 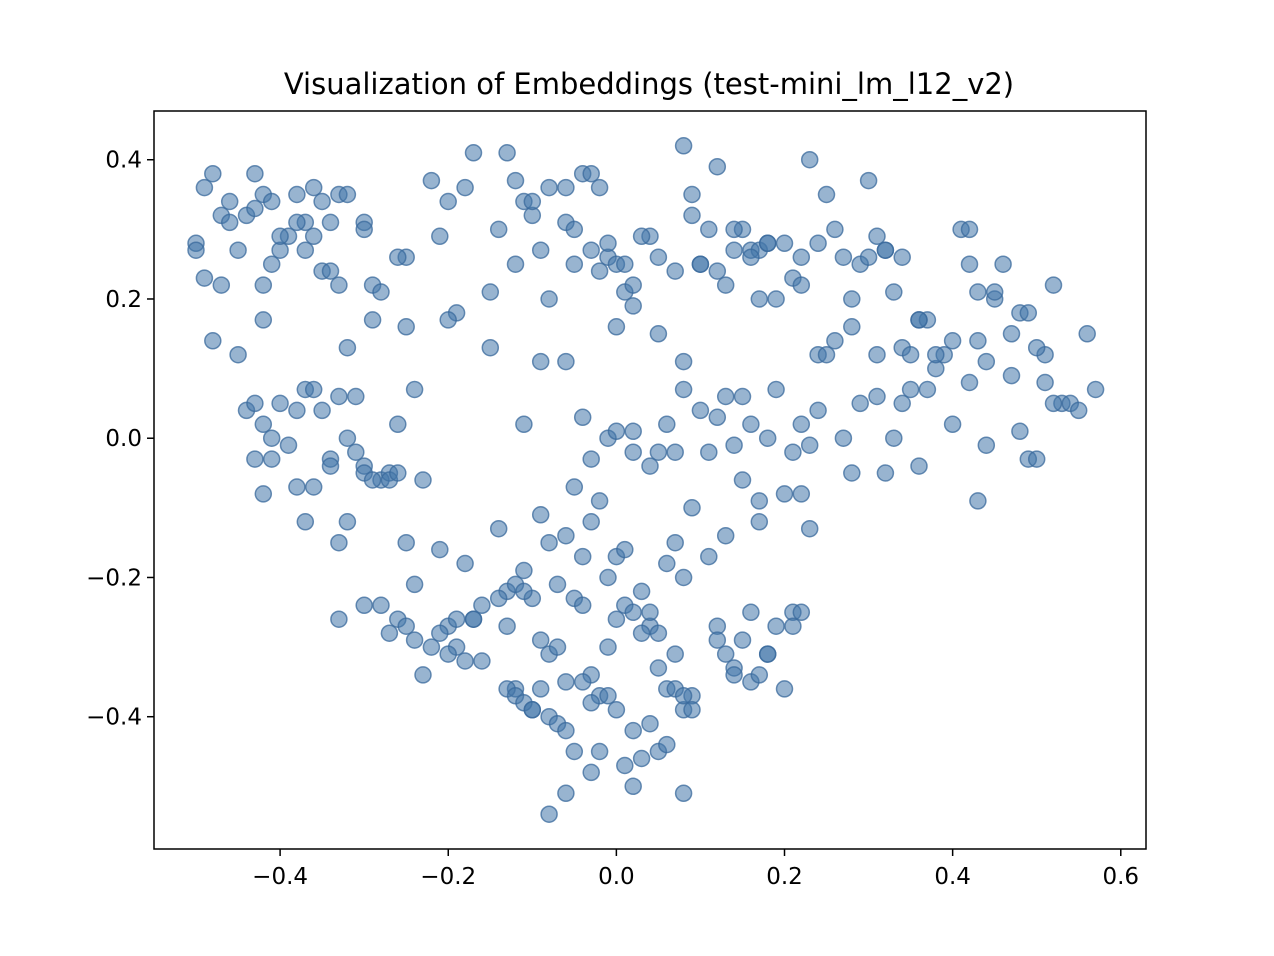 What do you see at coordinates (123, 161) in the screenshot?
I see `y-tick-label: 0.4` at bounding box center [123, 161].